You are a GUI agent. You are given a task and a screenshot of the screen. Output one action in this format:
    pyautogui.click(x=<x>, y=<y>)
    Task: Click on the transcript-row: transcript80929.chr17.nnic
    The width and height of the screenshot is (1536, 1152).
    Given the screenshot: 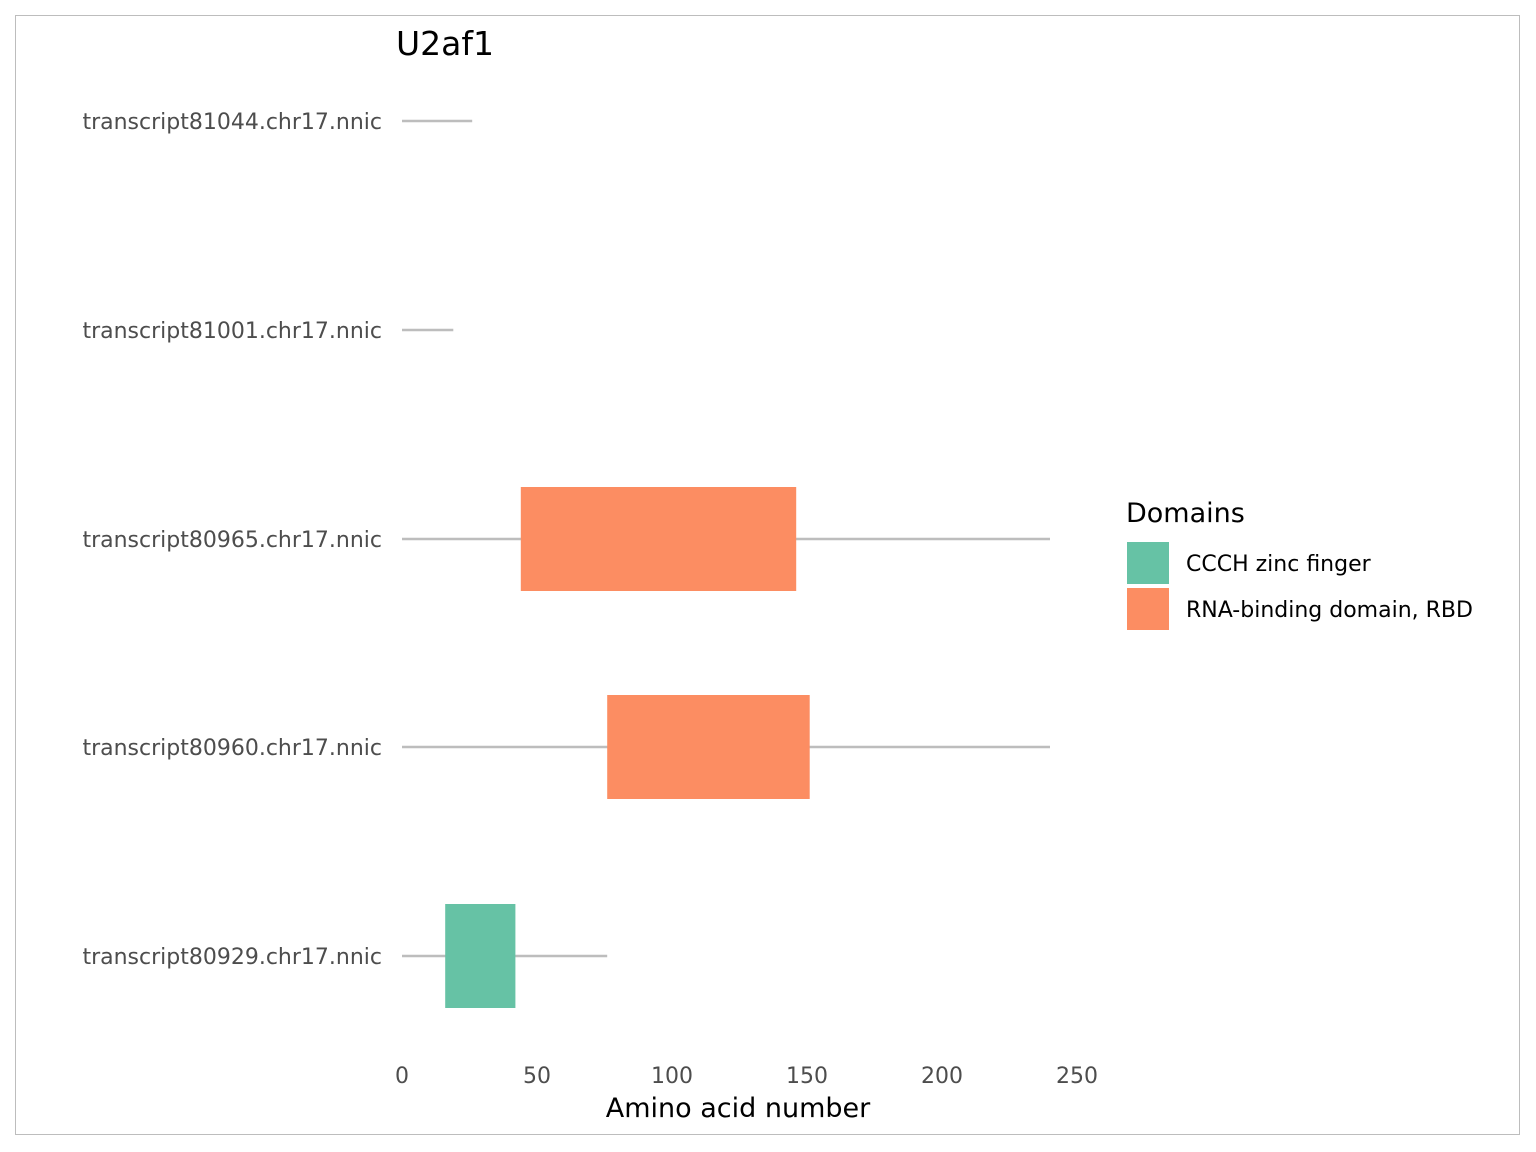 What is the action you would take?
    pyautogui.click(x=345, y=956)
    